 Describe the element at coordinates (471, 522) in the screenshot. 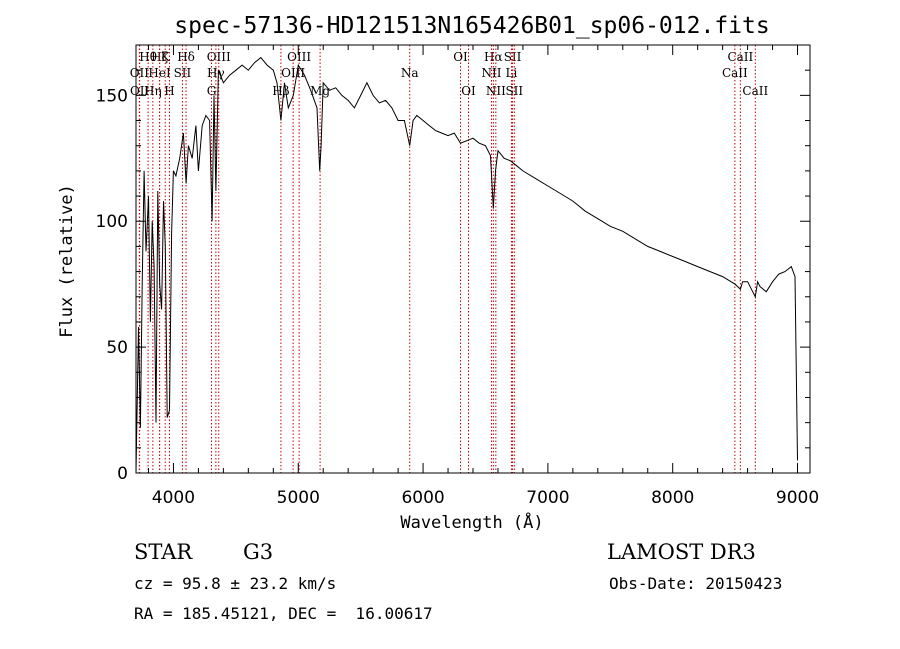

I see `x-axis-label: Wavelength (Å)` at that location.